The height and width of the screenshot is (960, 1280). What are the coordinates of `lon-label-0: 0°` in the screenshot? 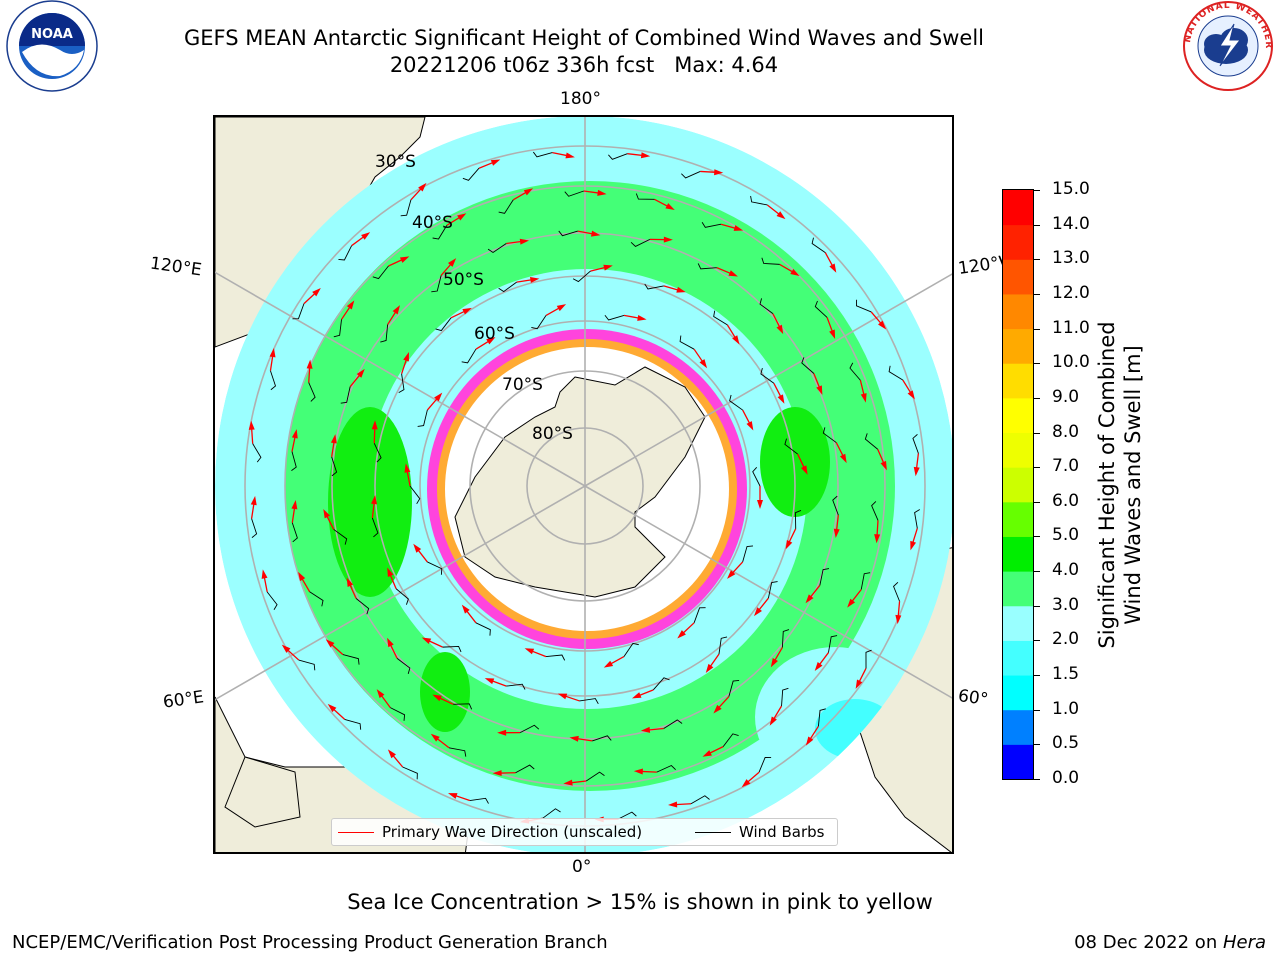 It's located at (582, 867).